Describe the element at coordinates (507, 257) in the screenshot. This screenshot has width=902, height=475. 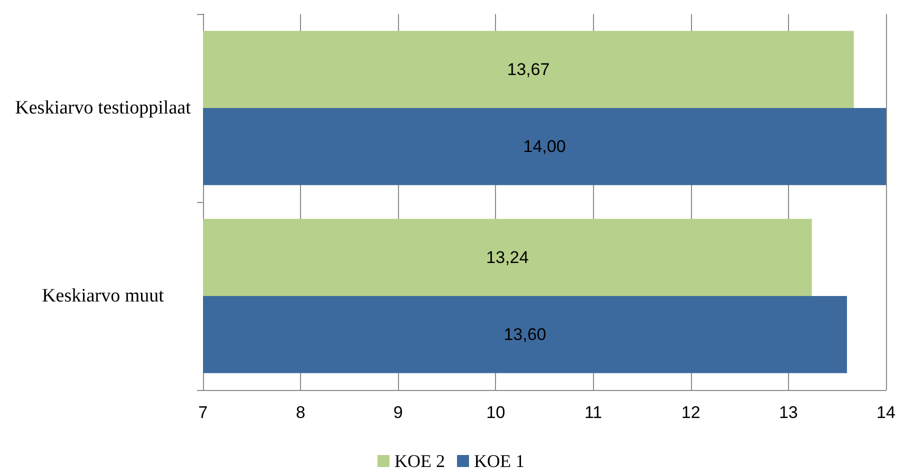
I see `data-label: 13,24` at that location.